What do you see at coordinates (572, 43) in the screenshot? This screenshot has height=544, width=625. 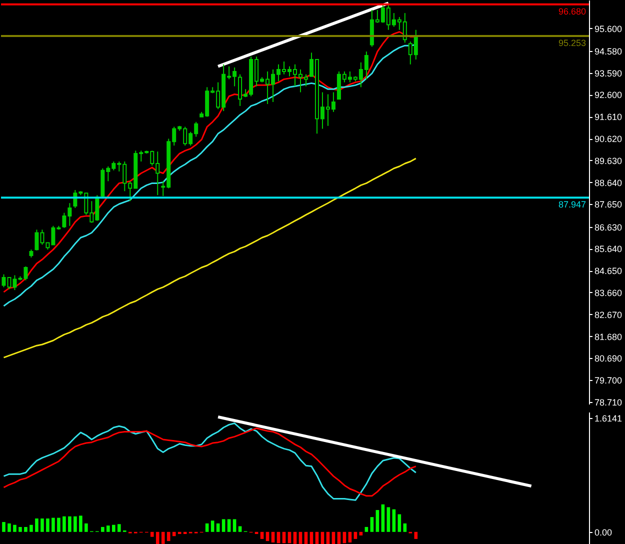 I see `ref-line-label: 95.253` at bounding box center [572, 43].